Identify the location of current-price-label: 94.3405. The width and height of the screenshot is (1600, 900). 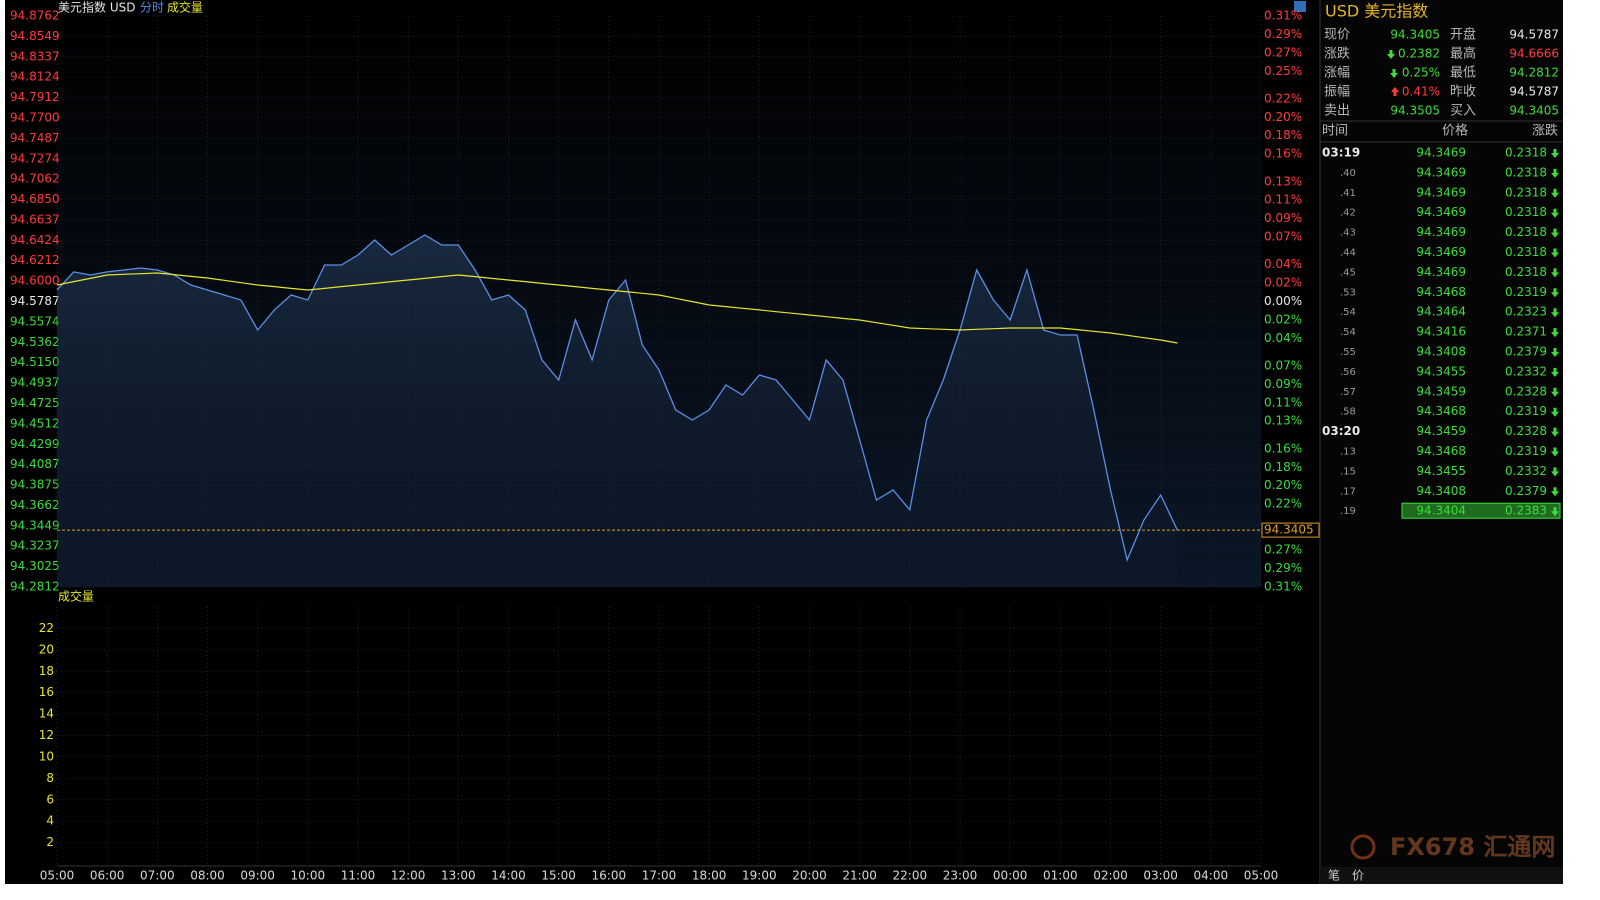
(1289, 530).